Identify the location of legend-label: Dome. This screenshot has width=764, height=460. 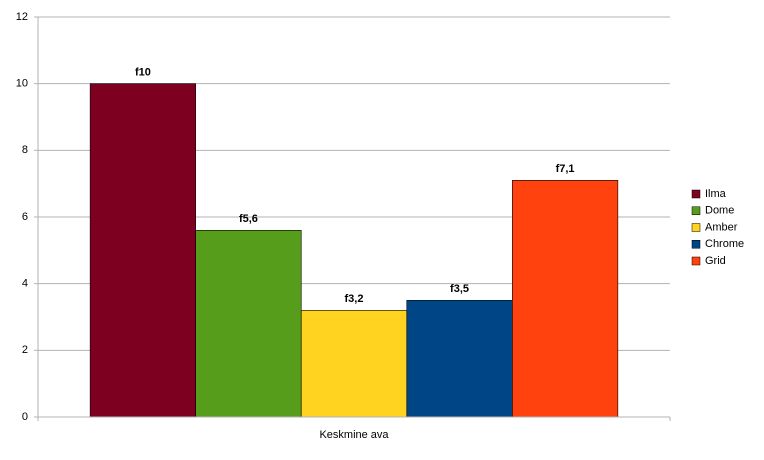
(719, 211).